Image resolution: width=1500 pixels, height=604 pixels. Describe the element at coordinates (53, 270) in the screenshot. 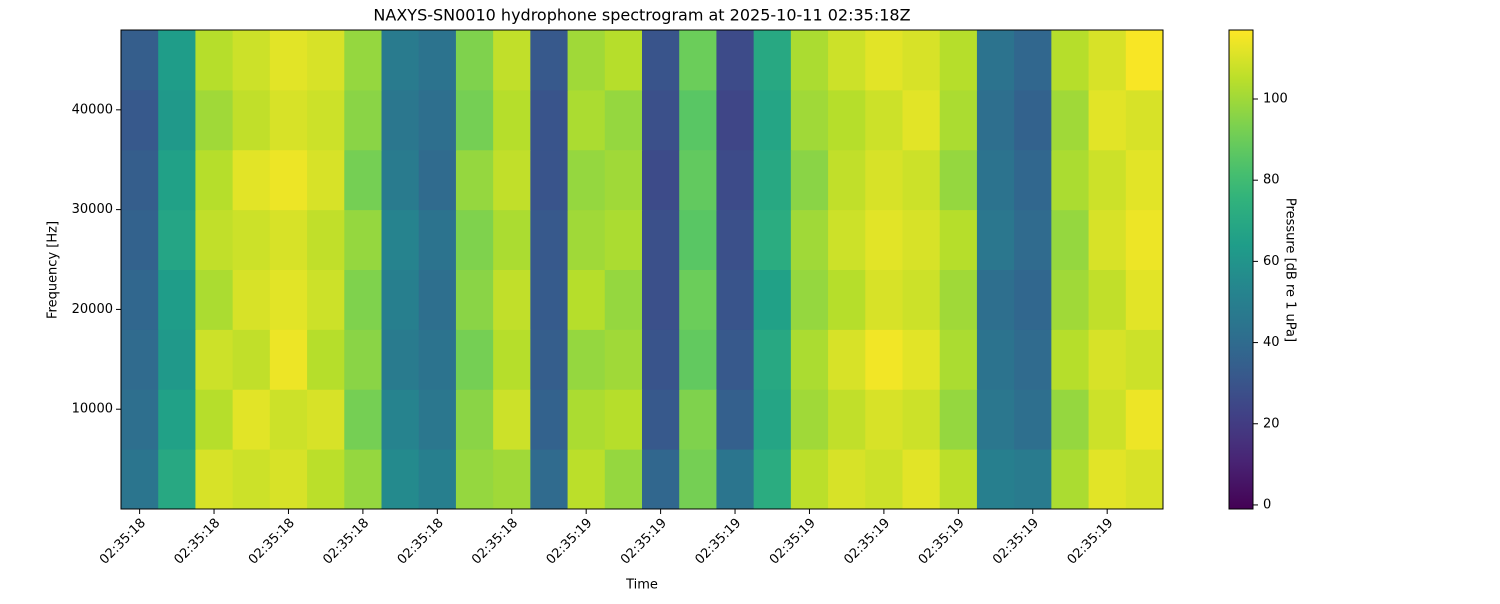

I see `y-axis-label: Frequency [Hz]` at that location.